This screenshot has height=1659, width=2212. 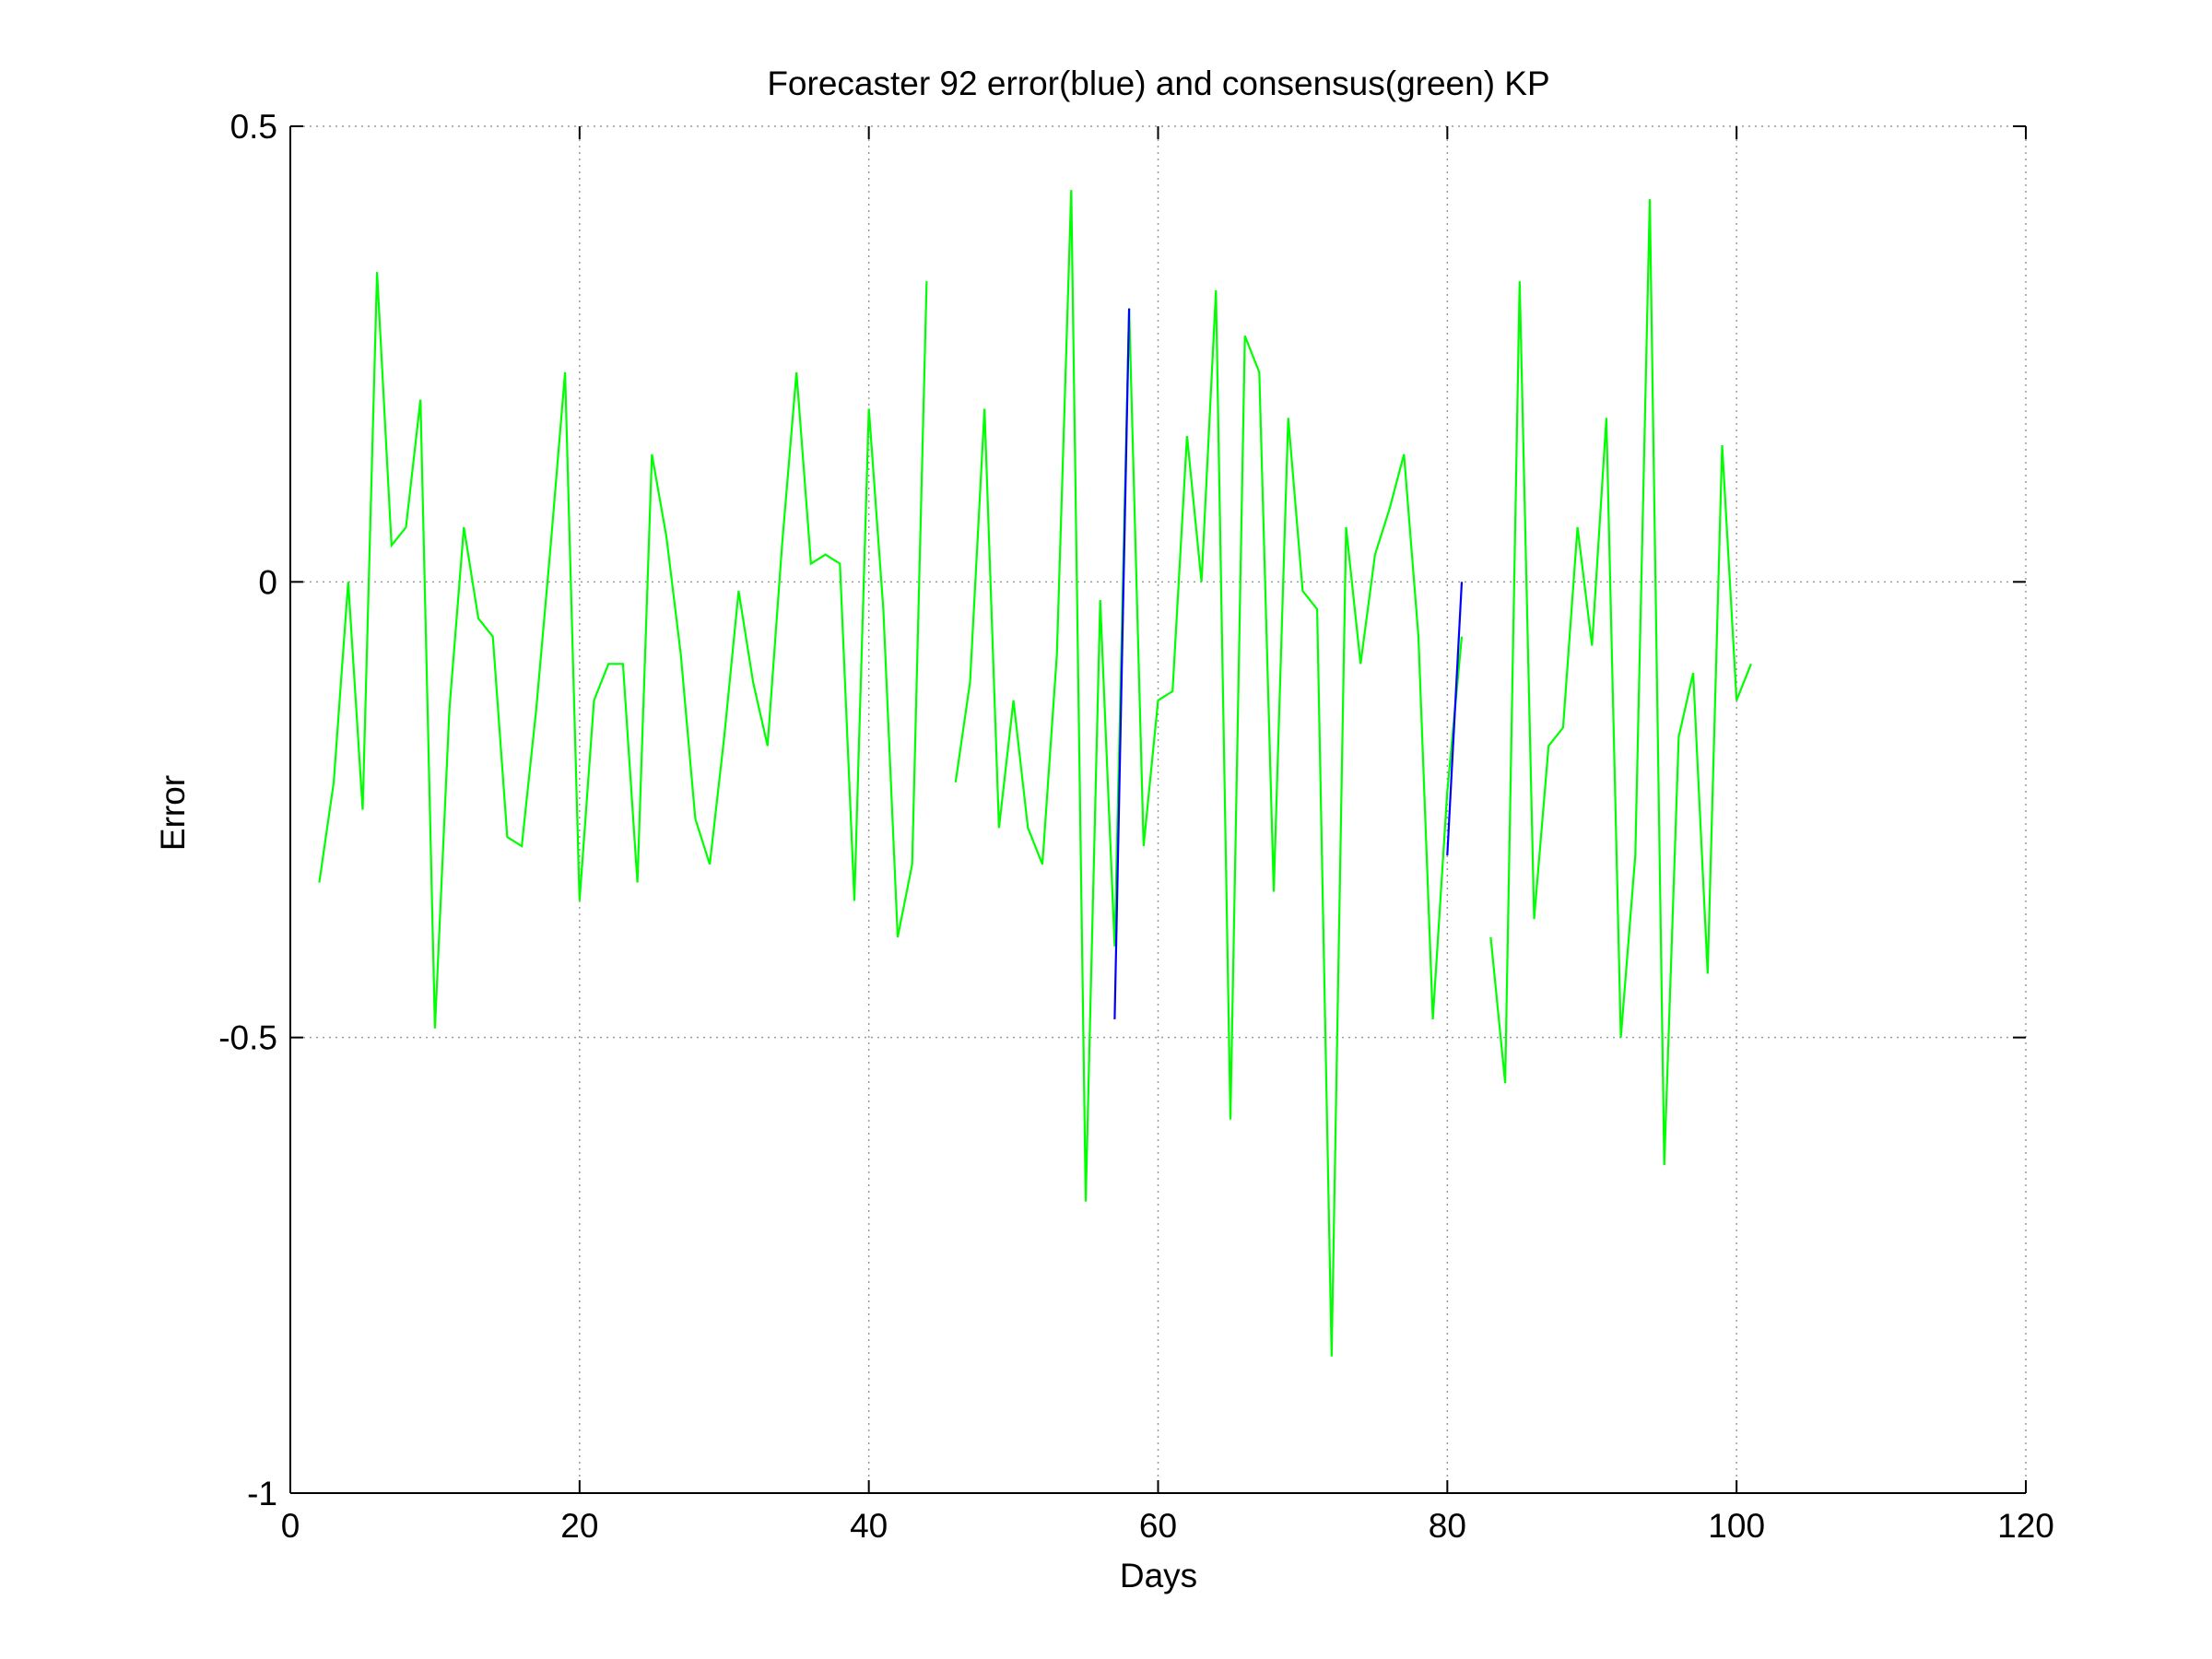 I want to click on x-tick-label: 100, so click(x=1736, y=1526).